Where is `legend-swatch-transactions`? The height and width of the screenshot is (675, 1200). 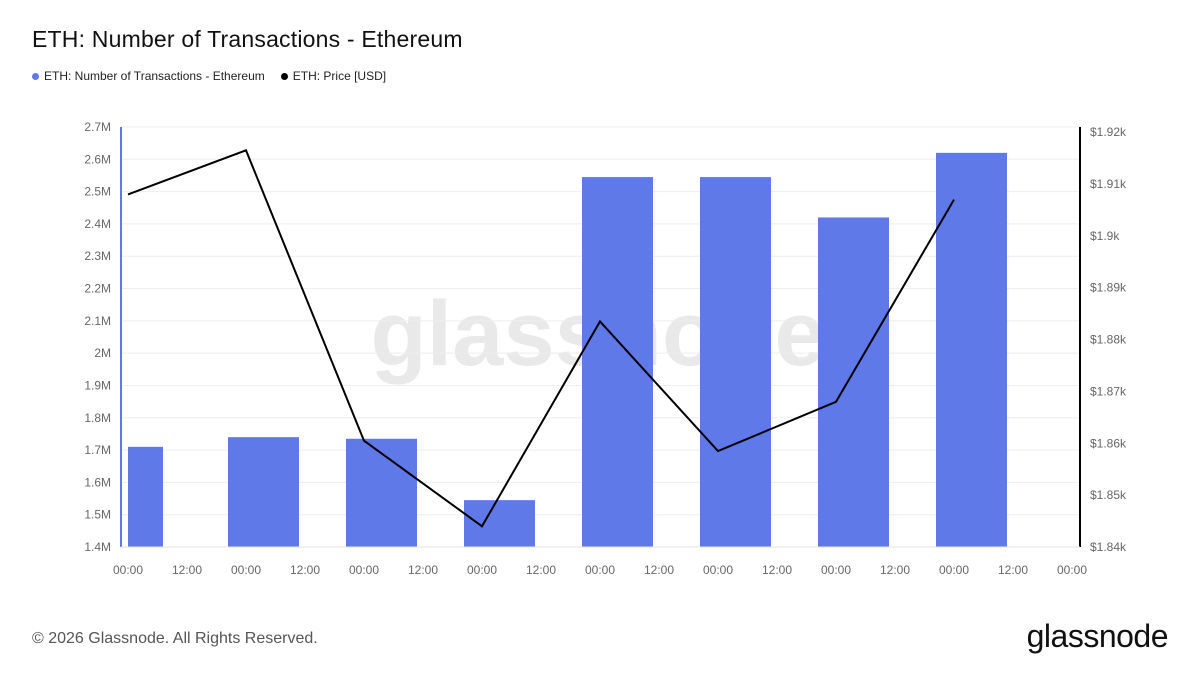
legend-swatch-transactions is located at coordinates (35, 76).